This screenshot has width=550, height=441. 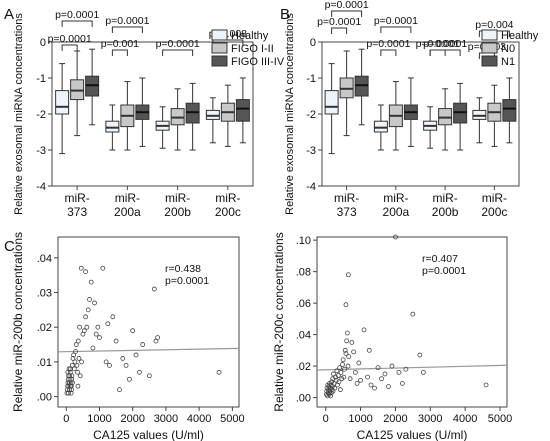 What do you see at coordinates (9, 14) in the screenshot?
I see `panel-label-a: A` at bounding box center [9, 14].